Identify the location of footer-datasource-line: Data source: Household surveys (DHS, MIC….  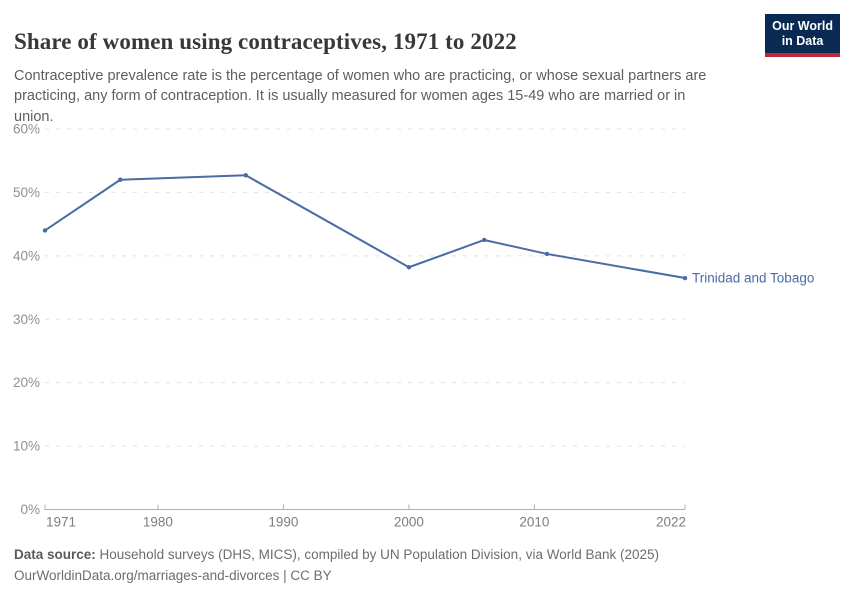
(414, 554).